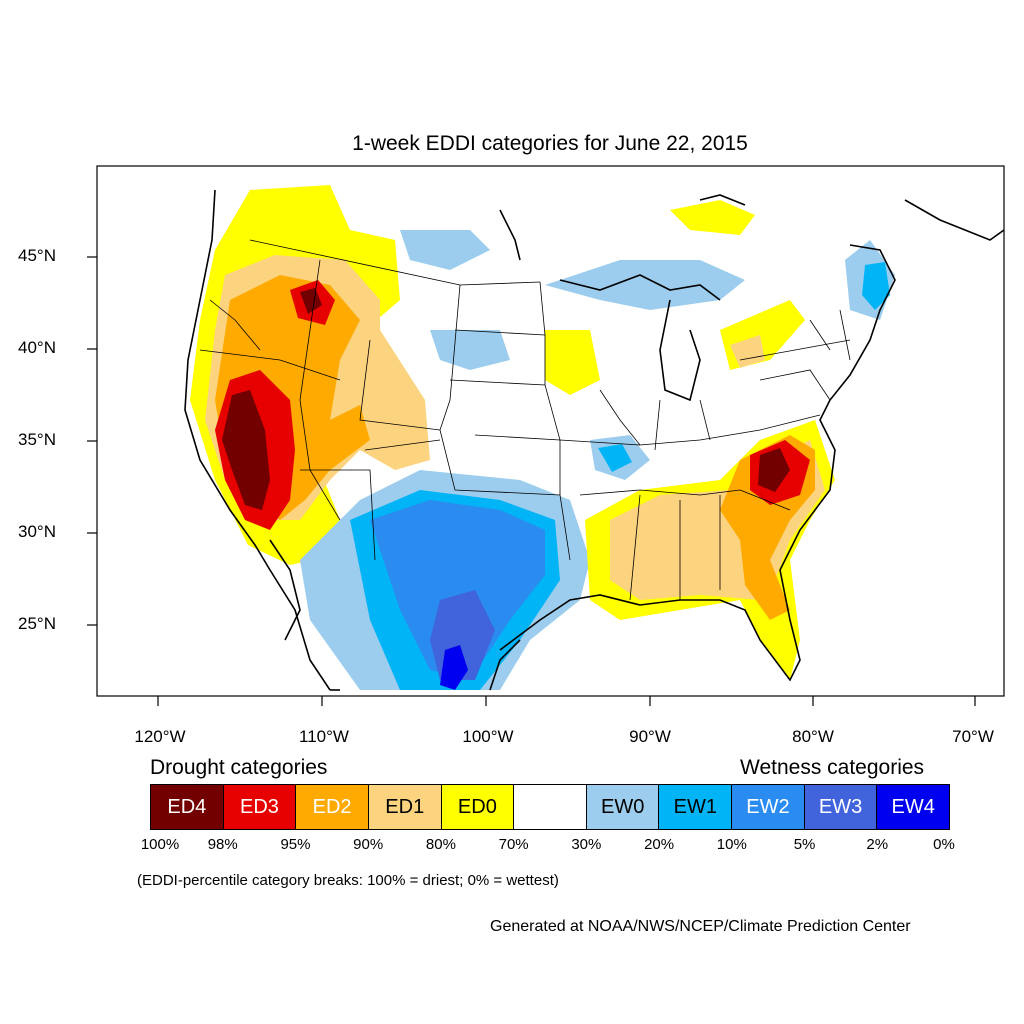 This screenshot has width=1024, height=1024. I want to click on legend-box-neutral, so click(550, 807).